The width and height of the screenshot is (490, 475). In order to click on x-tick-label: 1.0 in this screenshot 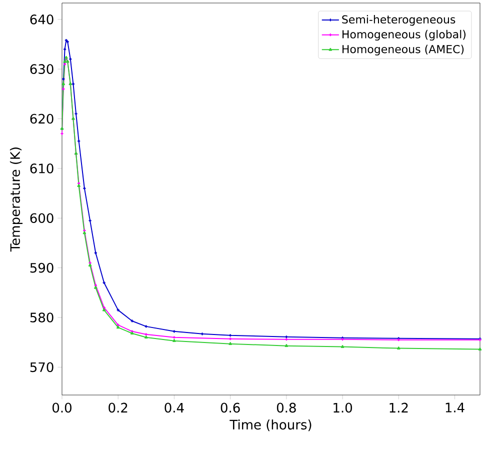, I will do `click(343, 407)`.